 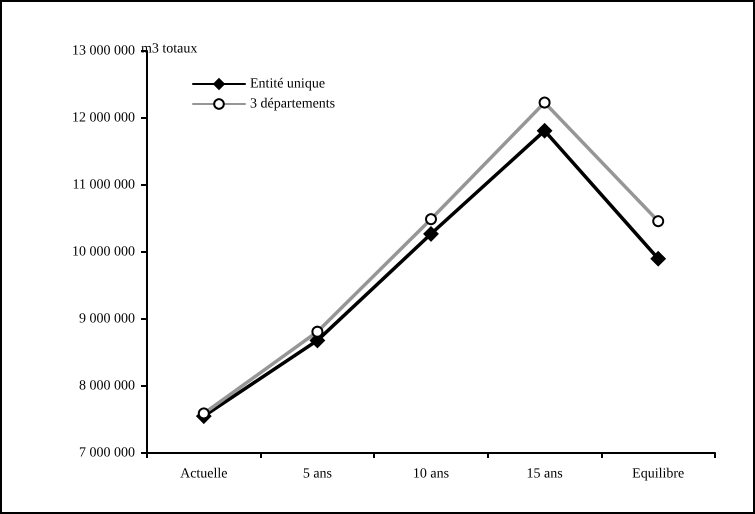 I want to click on y-tick-label: 10 000 000, so click(x=103, y=252).